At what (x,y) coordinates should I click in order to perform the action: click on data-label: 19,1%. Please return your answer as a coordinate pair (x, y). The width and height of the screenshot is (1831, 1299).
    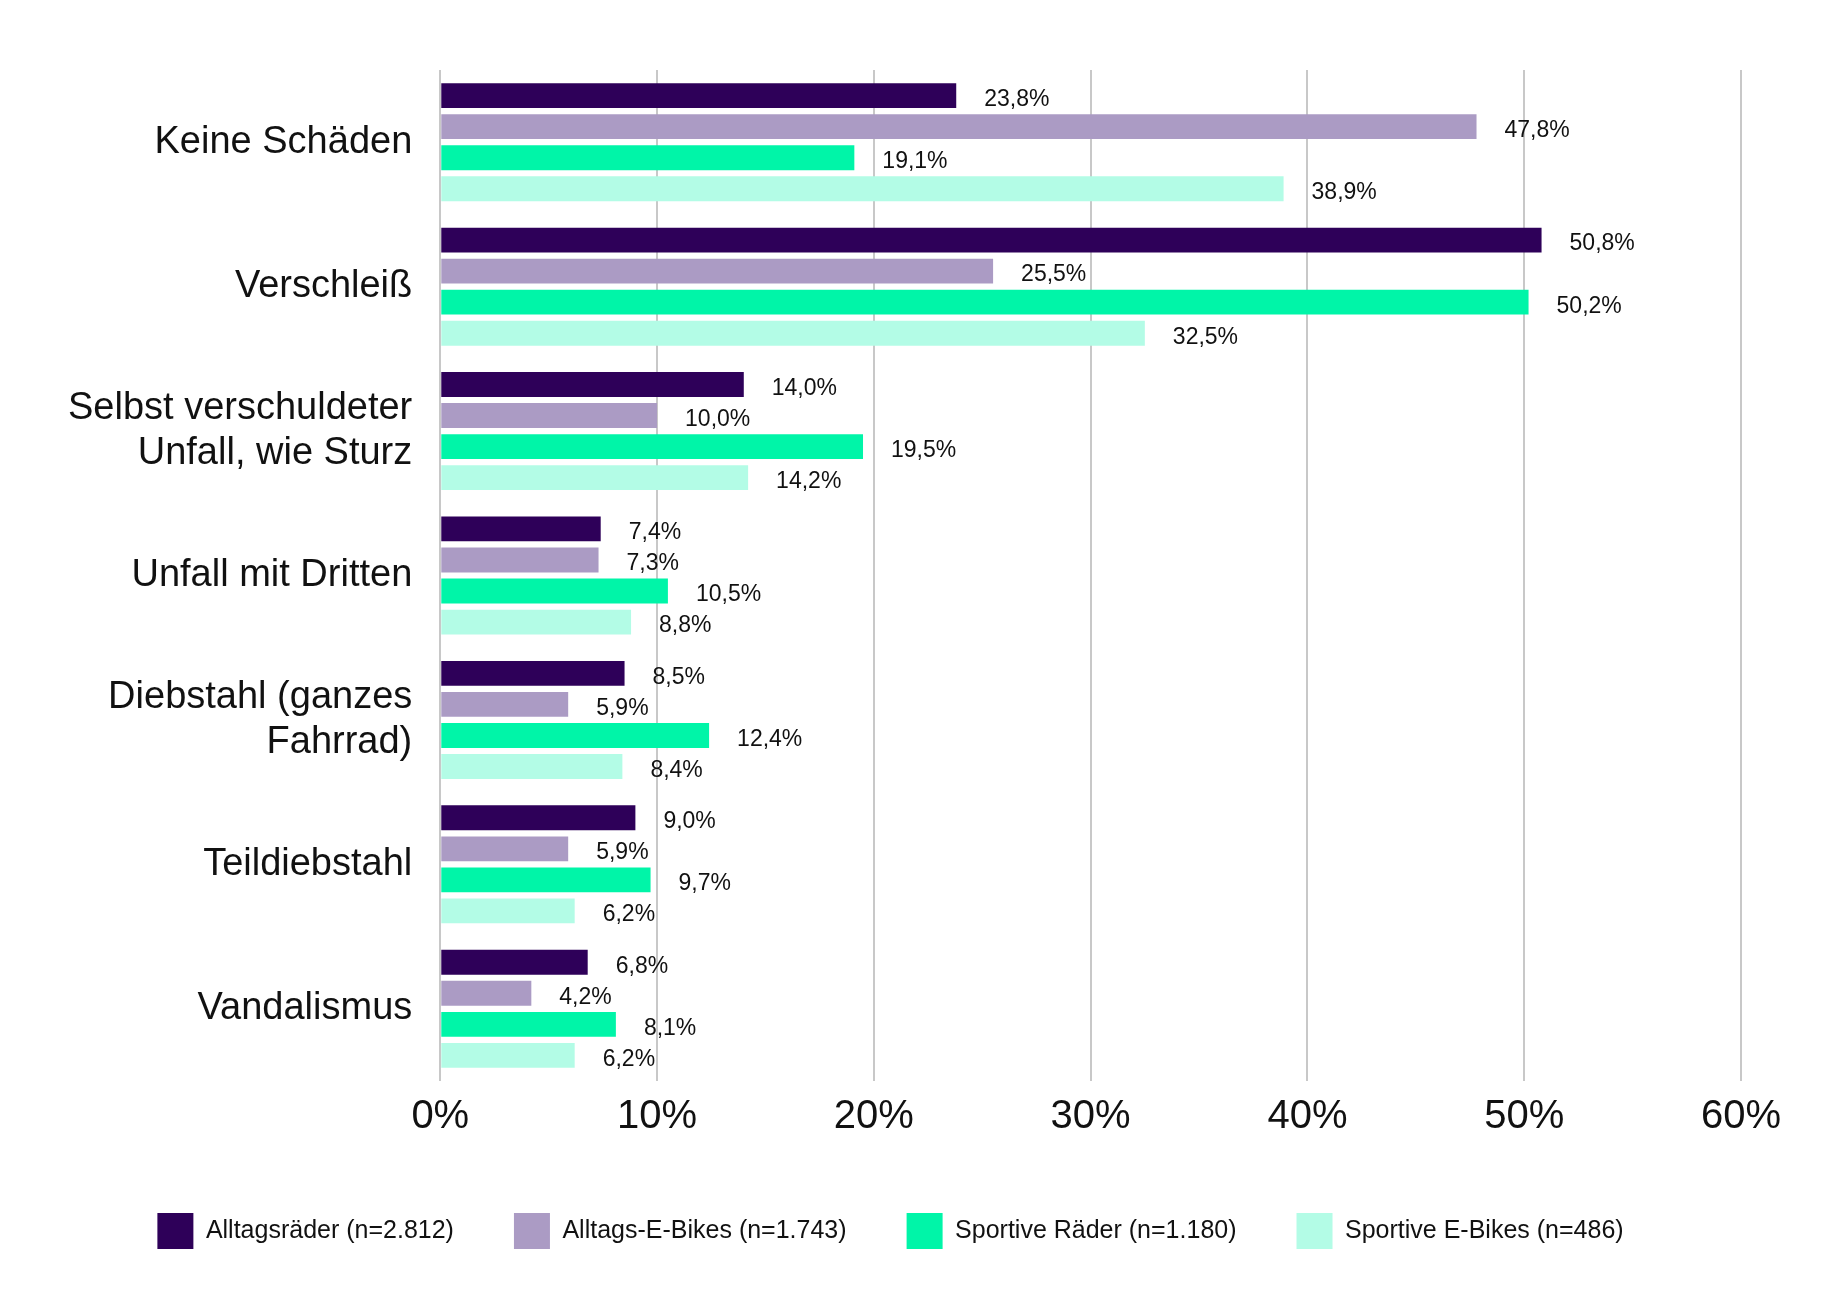
    Looking at the image, I should click on (915, 160).